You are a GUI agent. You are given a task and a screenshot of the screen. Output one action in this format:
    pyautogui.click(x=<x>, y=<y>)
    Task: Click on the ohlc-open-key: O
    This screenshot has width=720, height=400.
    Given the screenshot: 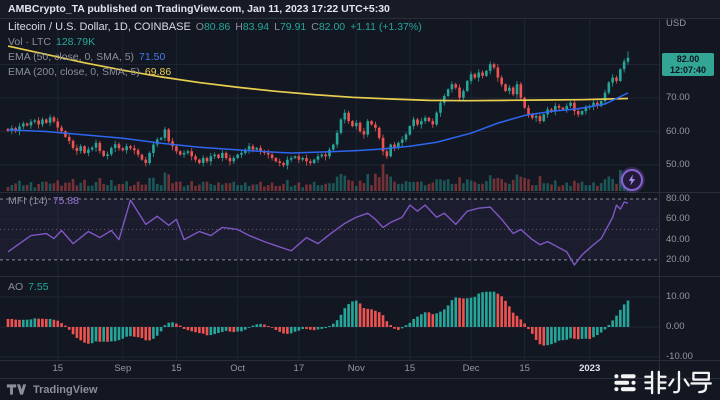 What is the action you would take?
    pyautogui.click(x=199, y=27)
    